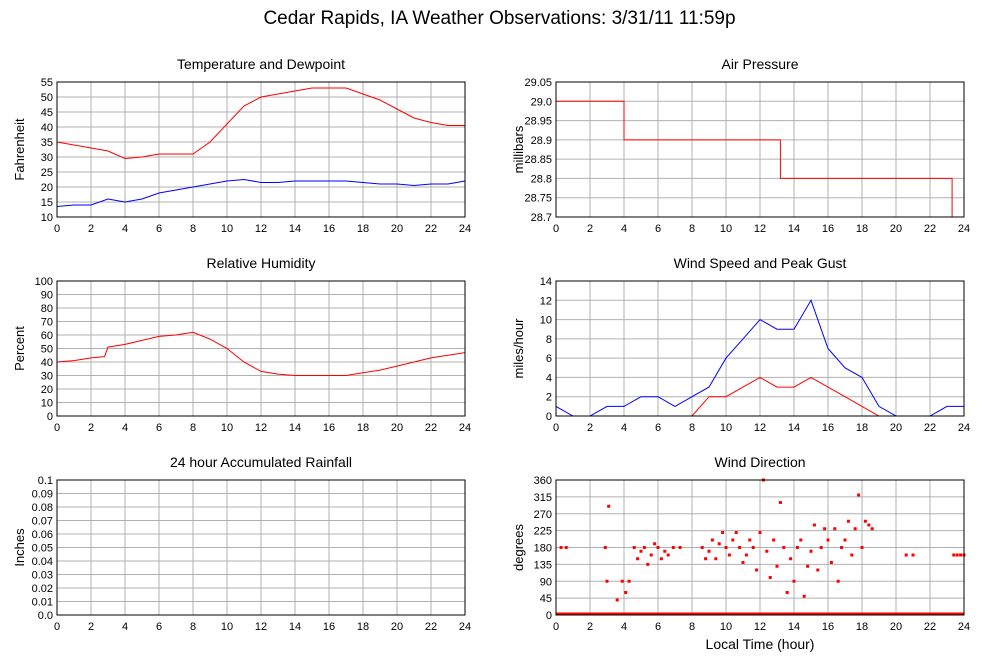 The width and height of the screenshot is (999, 659). Describe the element at coordinates (794, 229) in the screenshot. I see `x-tick-label: 14` at that location.